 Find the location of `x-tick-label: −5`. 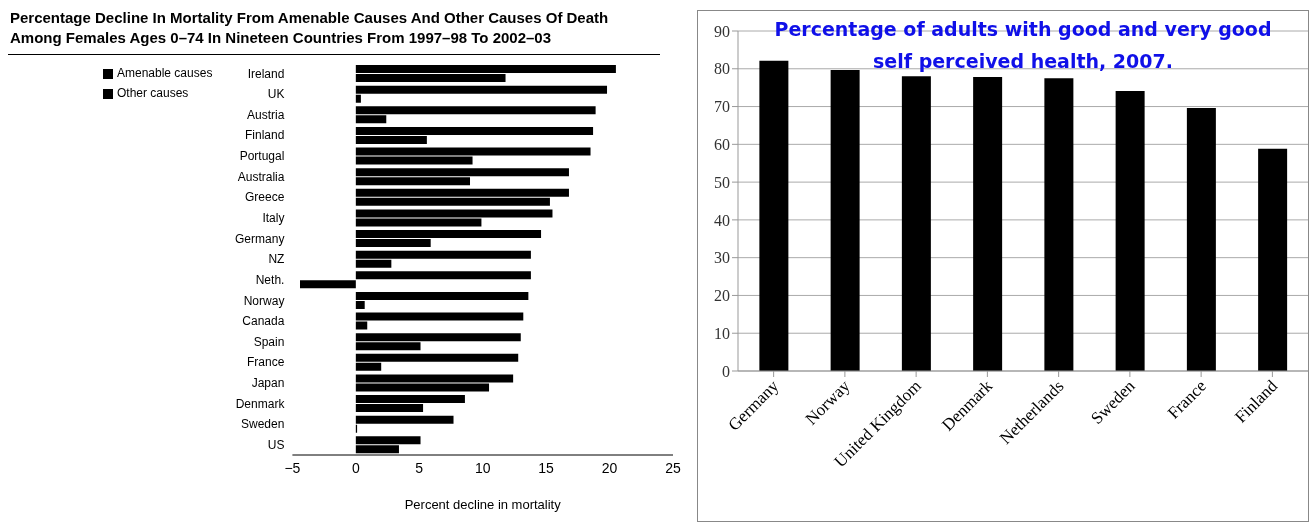

x-tick-label: −5 is located at coordinates (292, 467).